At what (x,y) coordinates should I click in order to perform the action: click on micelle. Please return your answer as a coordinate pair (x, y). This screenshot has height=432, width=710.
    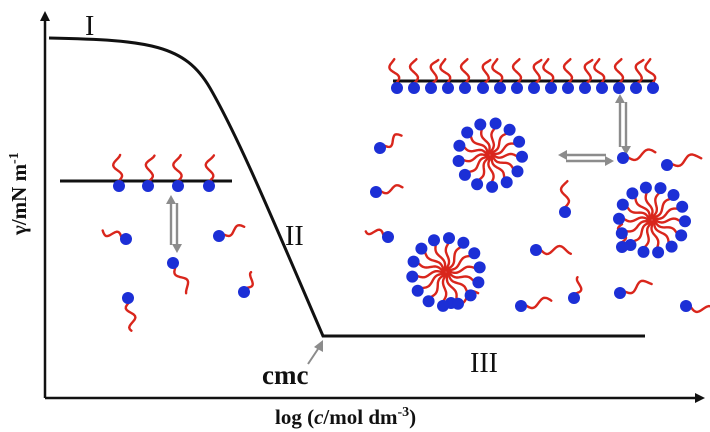
    Looking at the image, I should click on (446, 272).